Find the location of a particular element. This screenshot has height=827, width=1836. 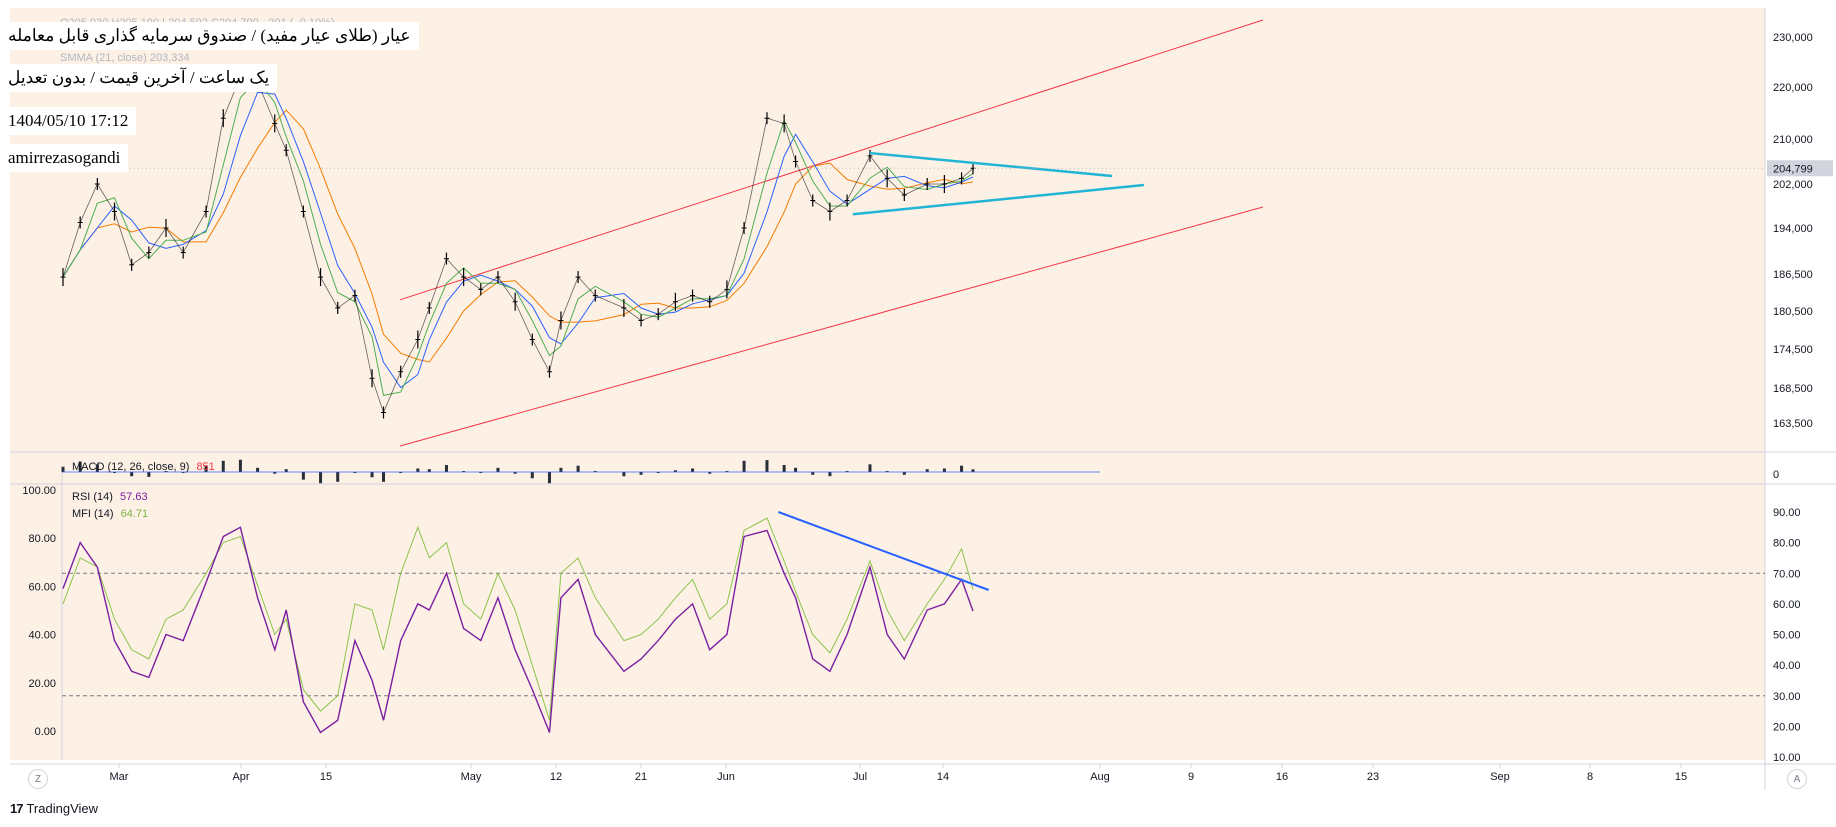

mfi-label: MFI (14) is located at coordinates (93, 514).